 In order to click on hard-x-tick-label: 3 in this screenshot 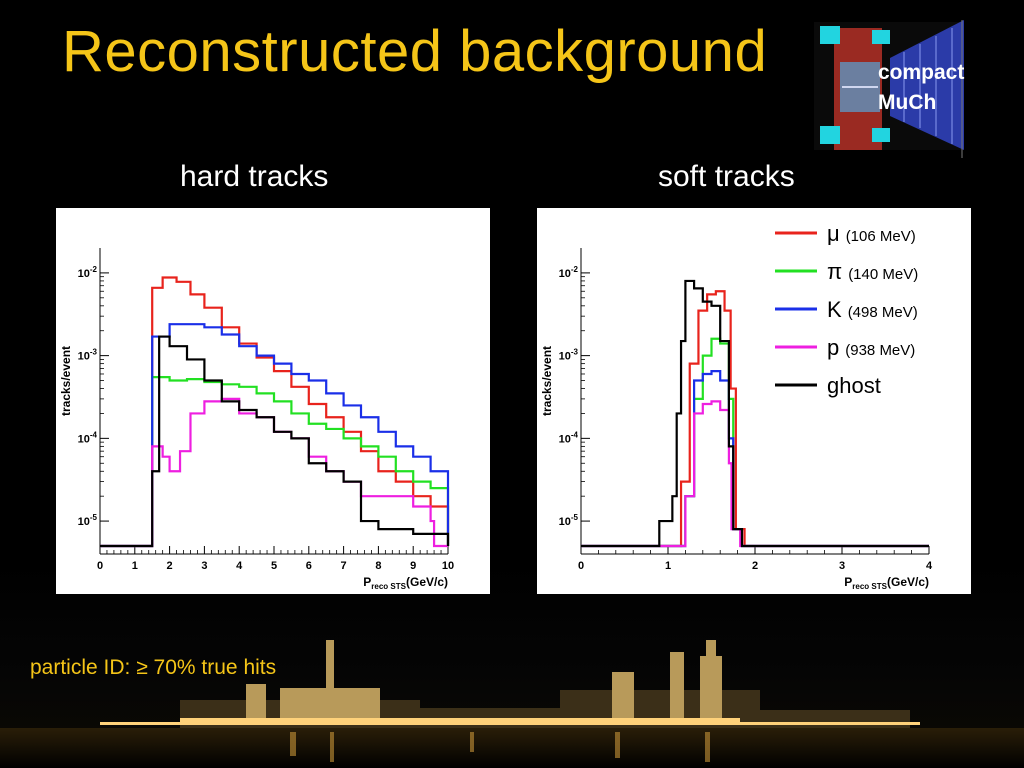, I will do `click(204, 566)`.